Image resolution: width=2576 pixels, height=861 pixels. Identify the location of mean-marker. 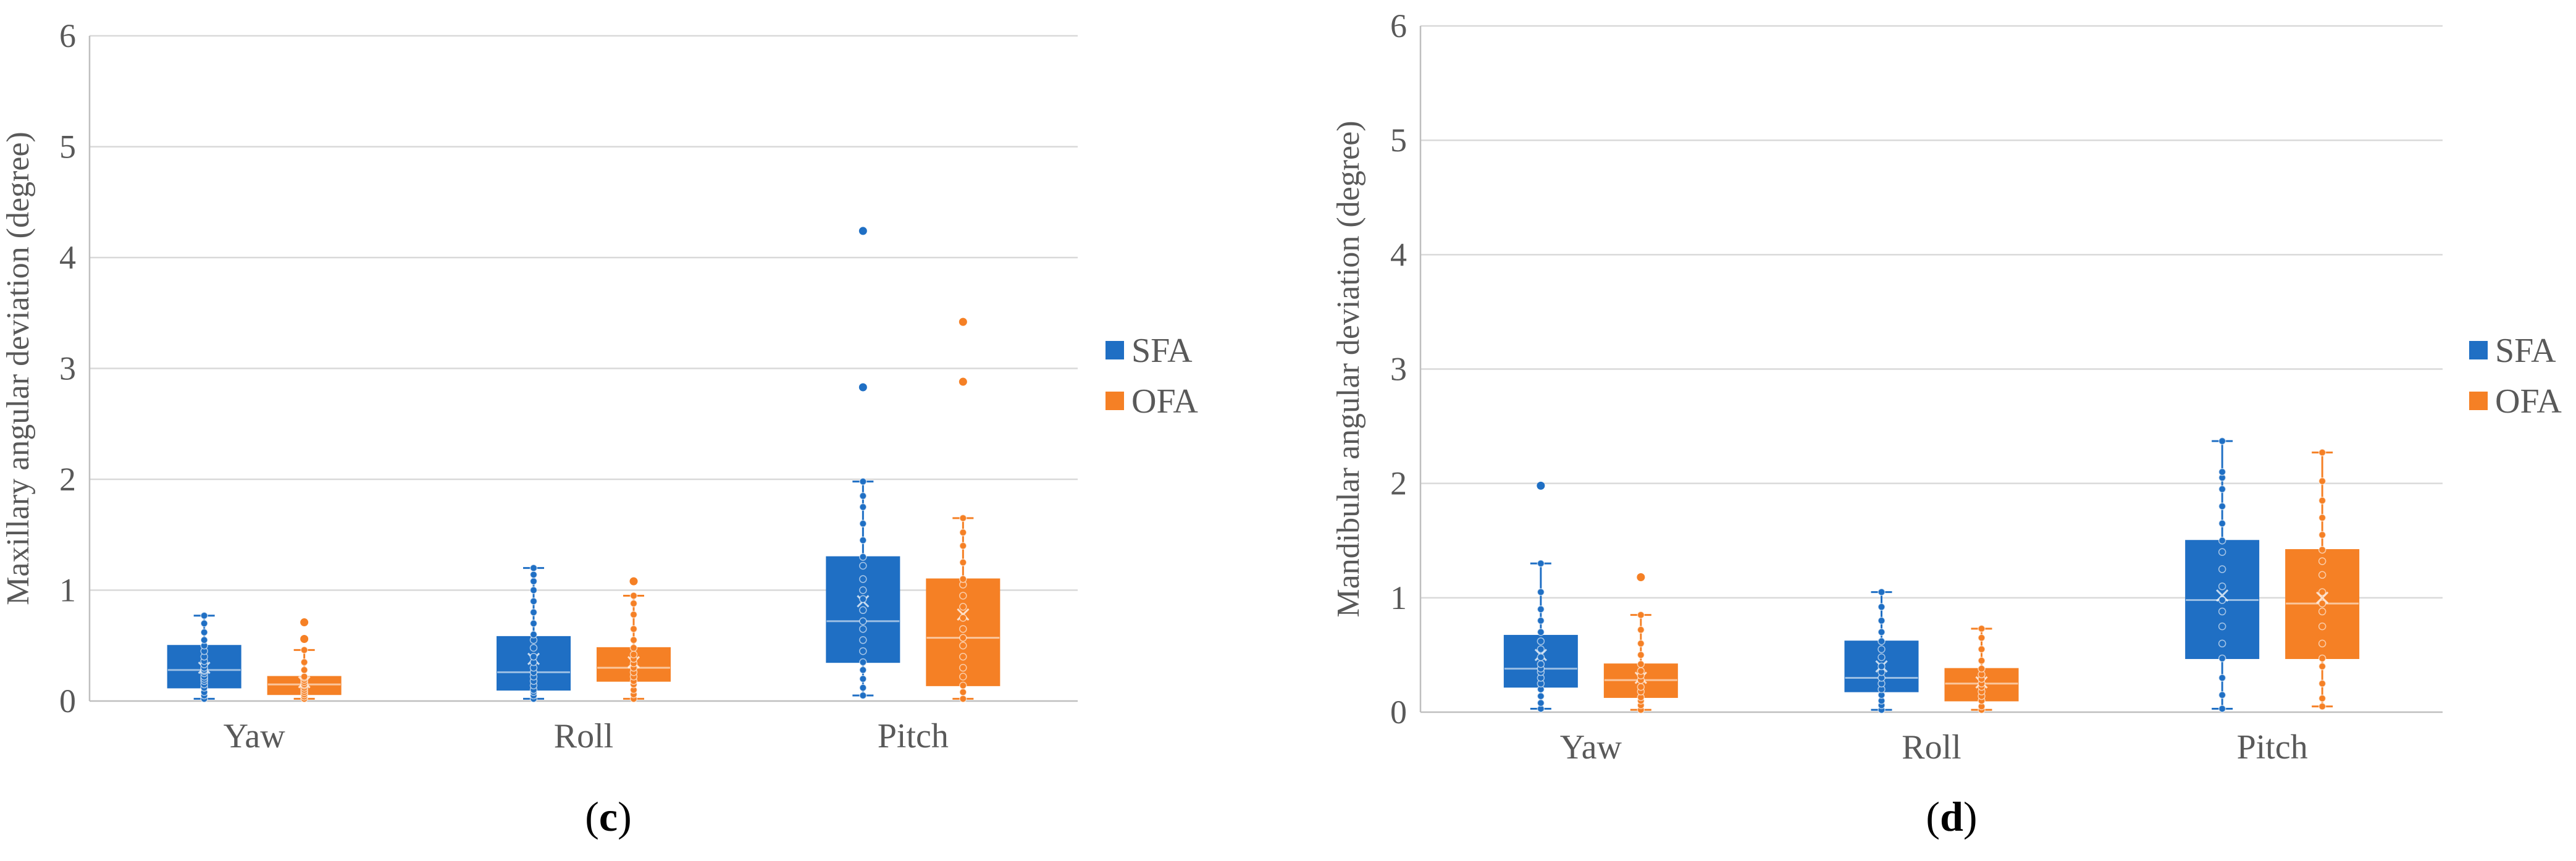
(2322, 597).